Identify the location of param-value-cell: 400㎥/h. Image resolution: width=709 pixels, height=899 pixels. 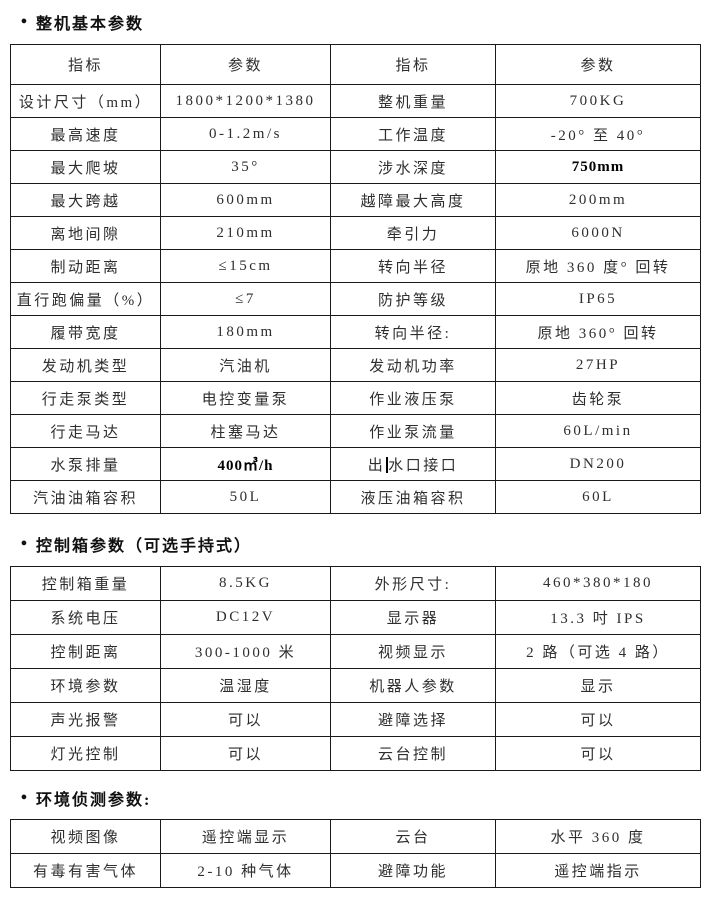
(245, 464).